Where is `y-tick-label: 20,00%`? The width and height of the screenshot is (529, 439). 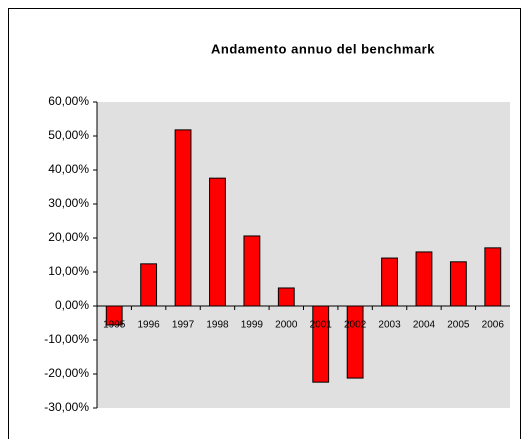 y-tick-label: 20,00% is located at coordinates (68, 237).